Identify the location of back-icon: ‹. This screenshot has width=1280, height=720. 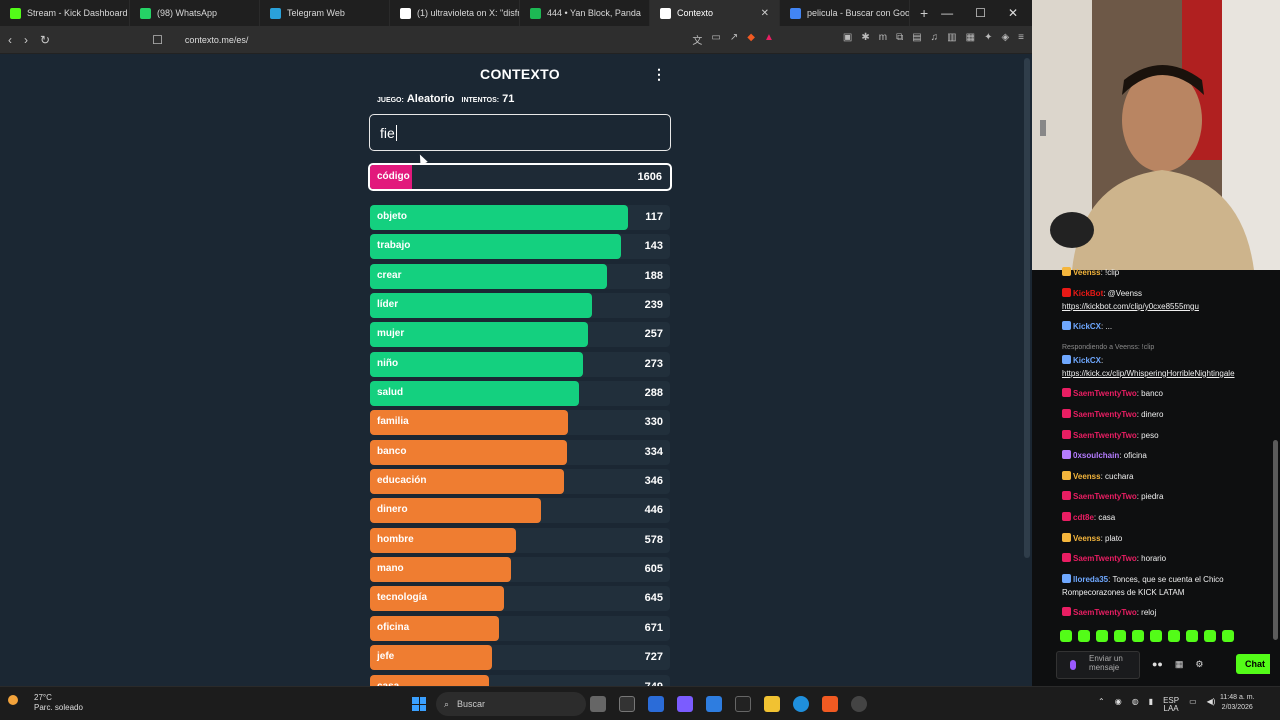
(10, 39).